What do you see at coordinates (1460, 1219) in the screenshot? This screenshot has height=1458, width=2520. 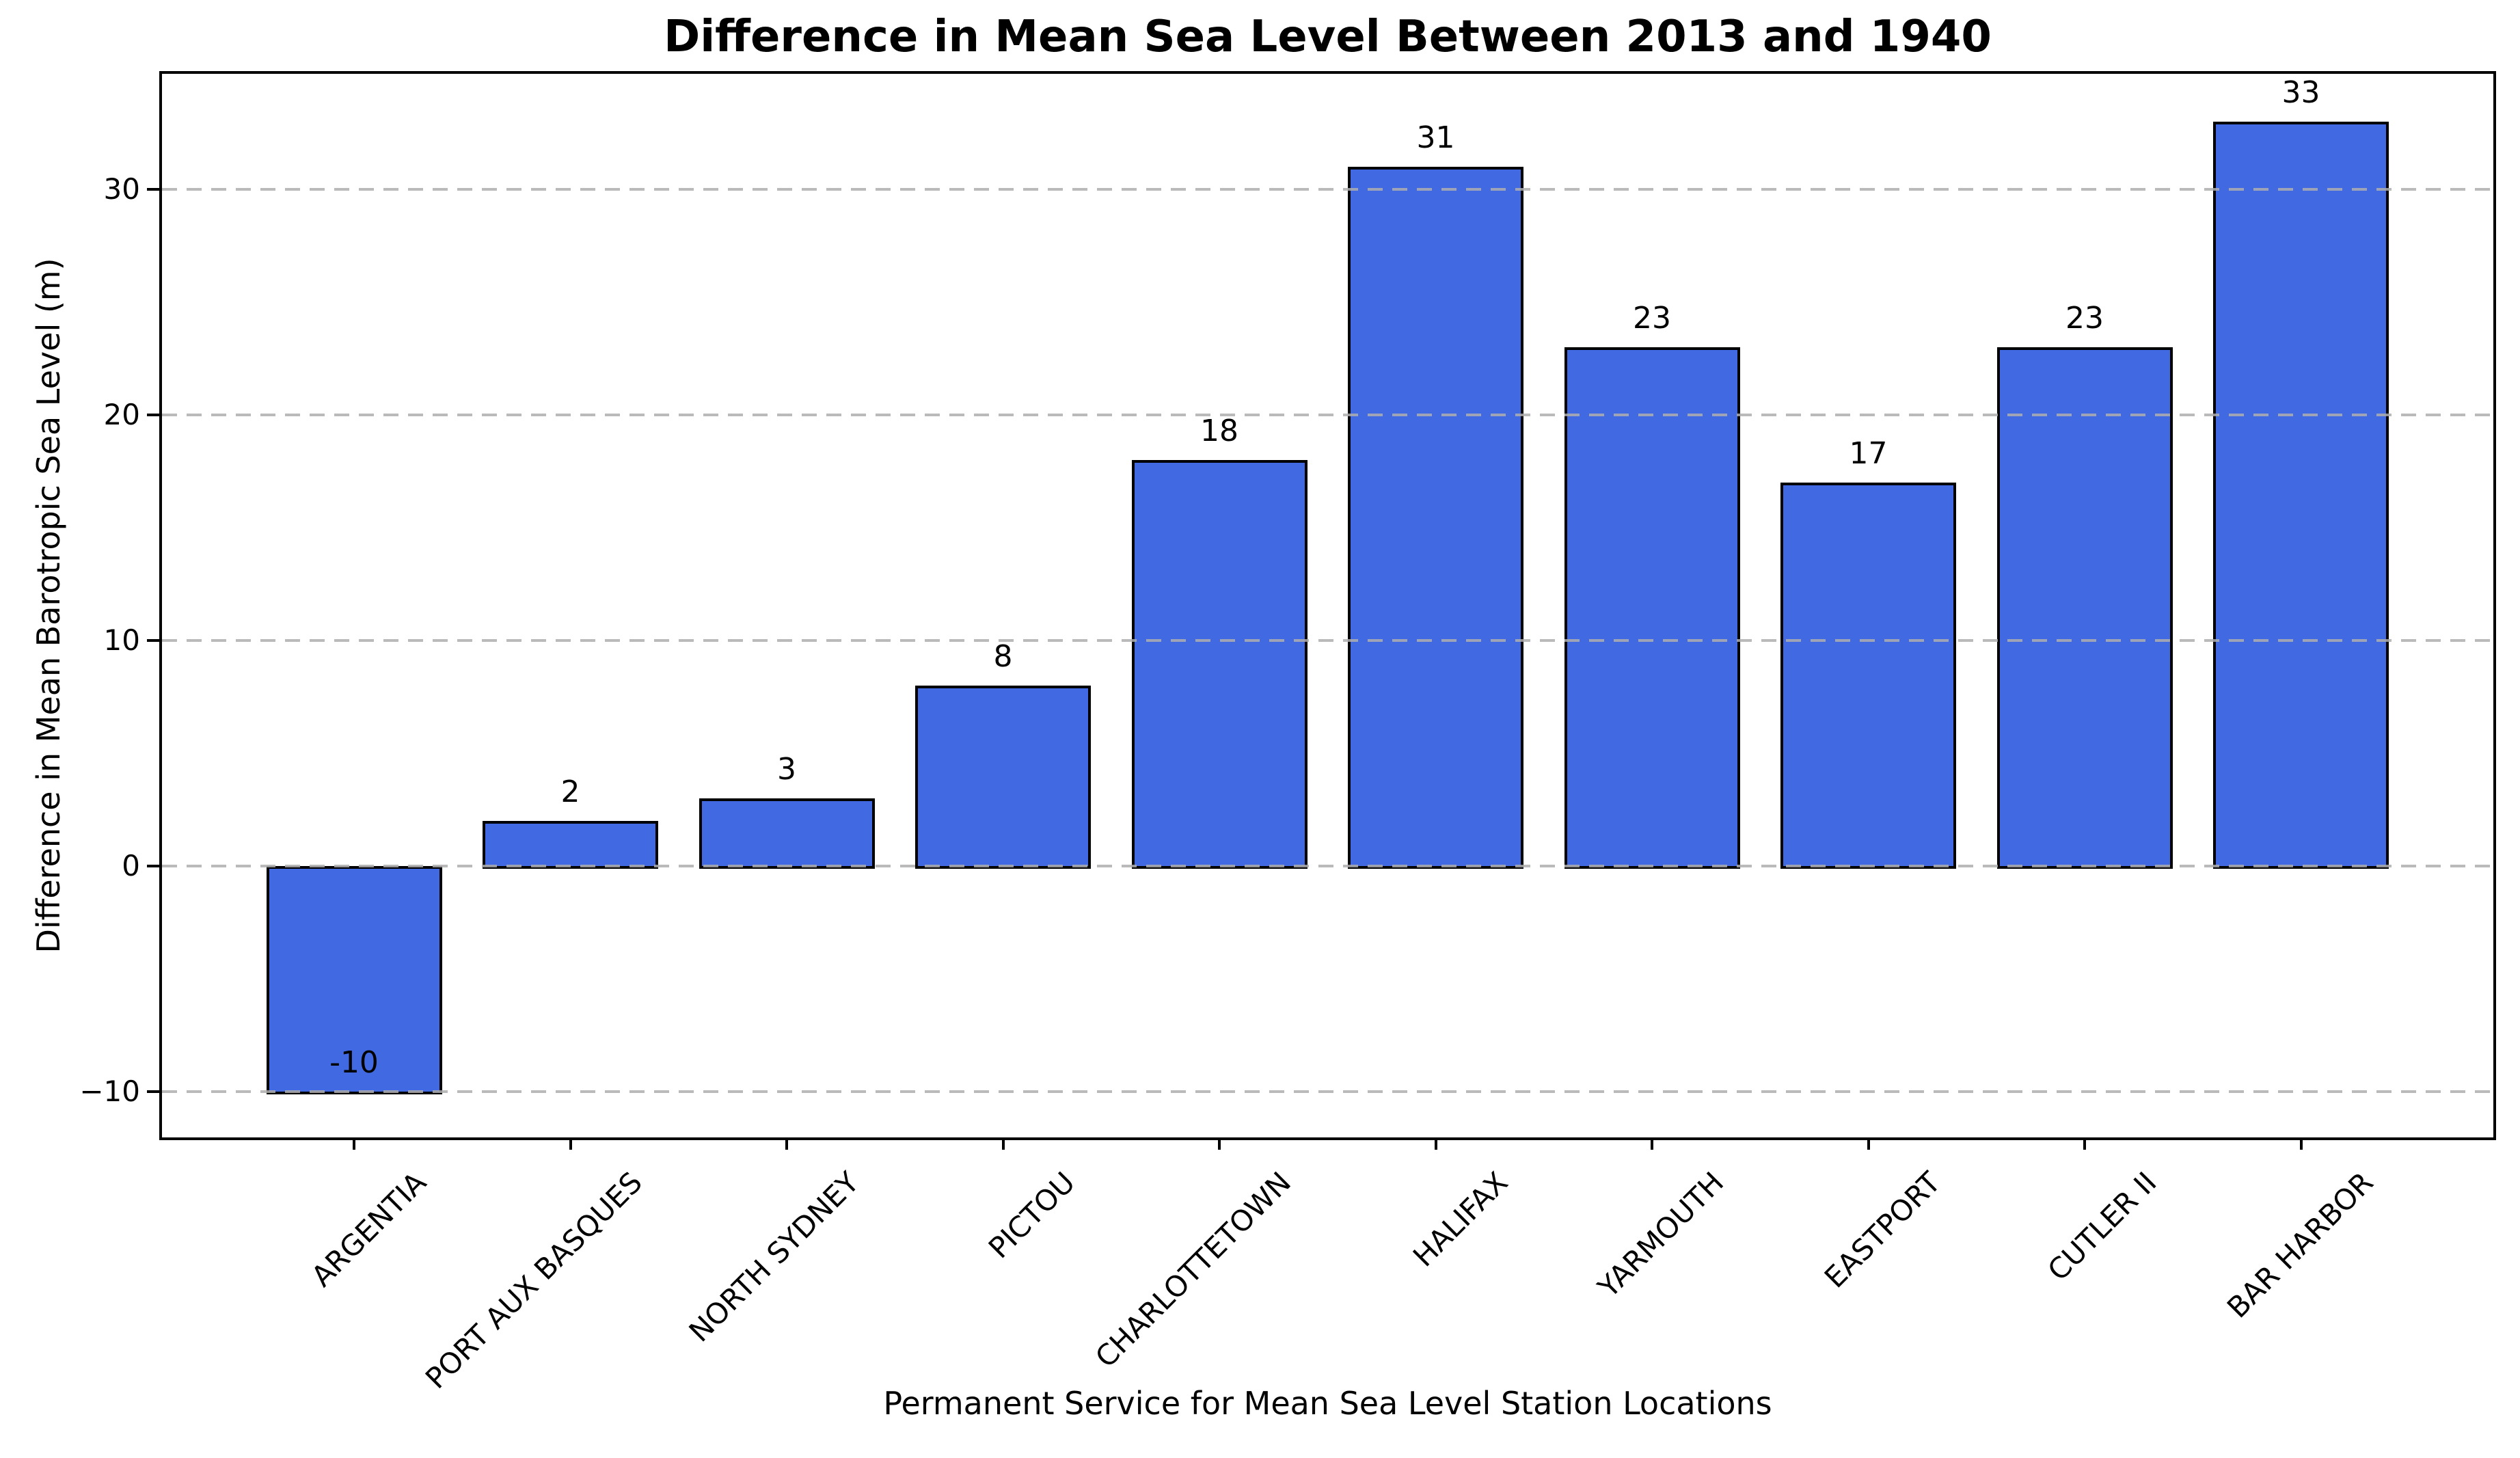 I see `x-tick-label-halifax: HALIFAX` at bounding box center [1460, 1219].